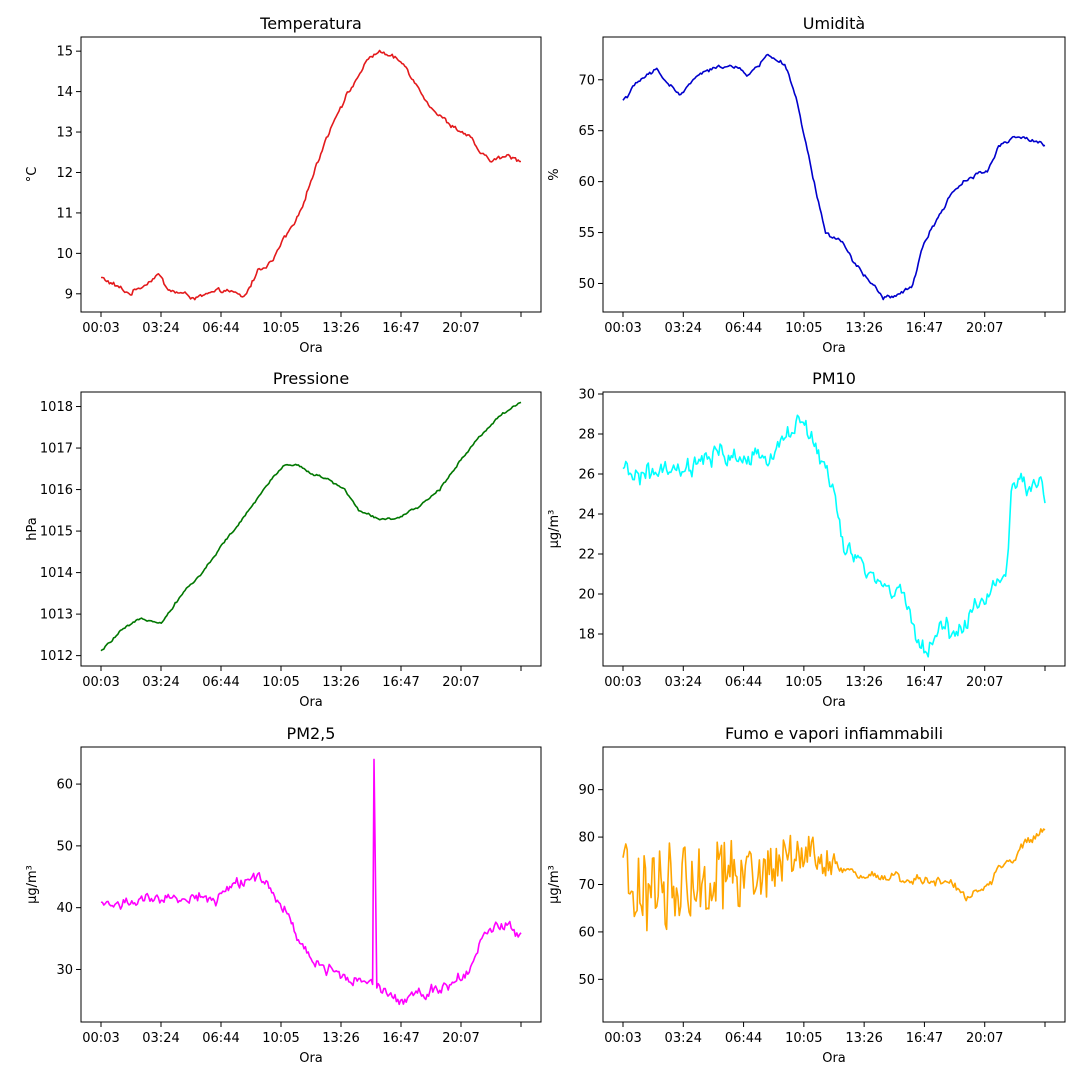  I want to click on y-tick-label: 18, so click(586, 635).